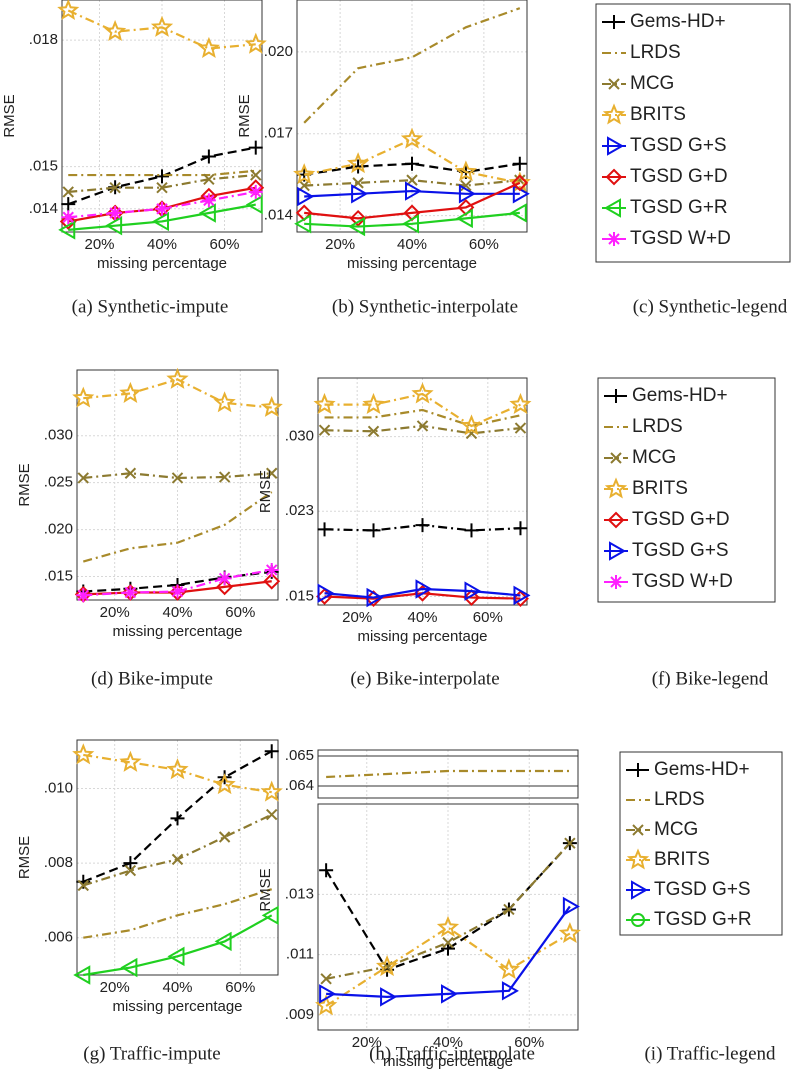 Image resolution: width=797 pixels, height=1072 pixels. Describe the element at coordinates (424, 678) in the screenshot. I see `caption: (e) Bike-interpolate` at that location.